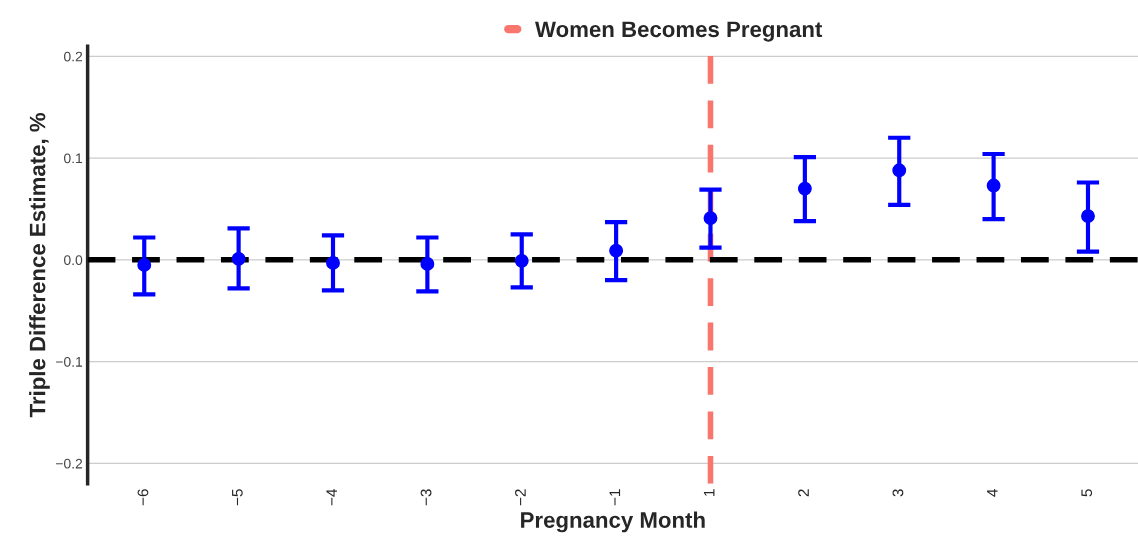 The width and height of the screenshot is (1138, 556). What do you see at coordinates (426, 497) in the screenshot?
I see `x-tick-label: −3` at bounding box center [426, 497].